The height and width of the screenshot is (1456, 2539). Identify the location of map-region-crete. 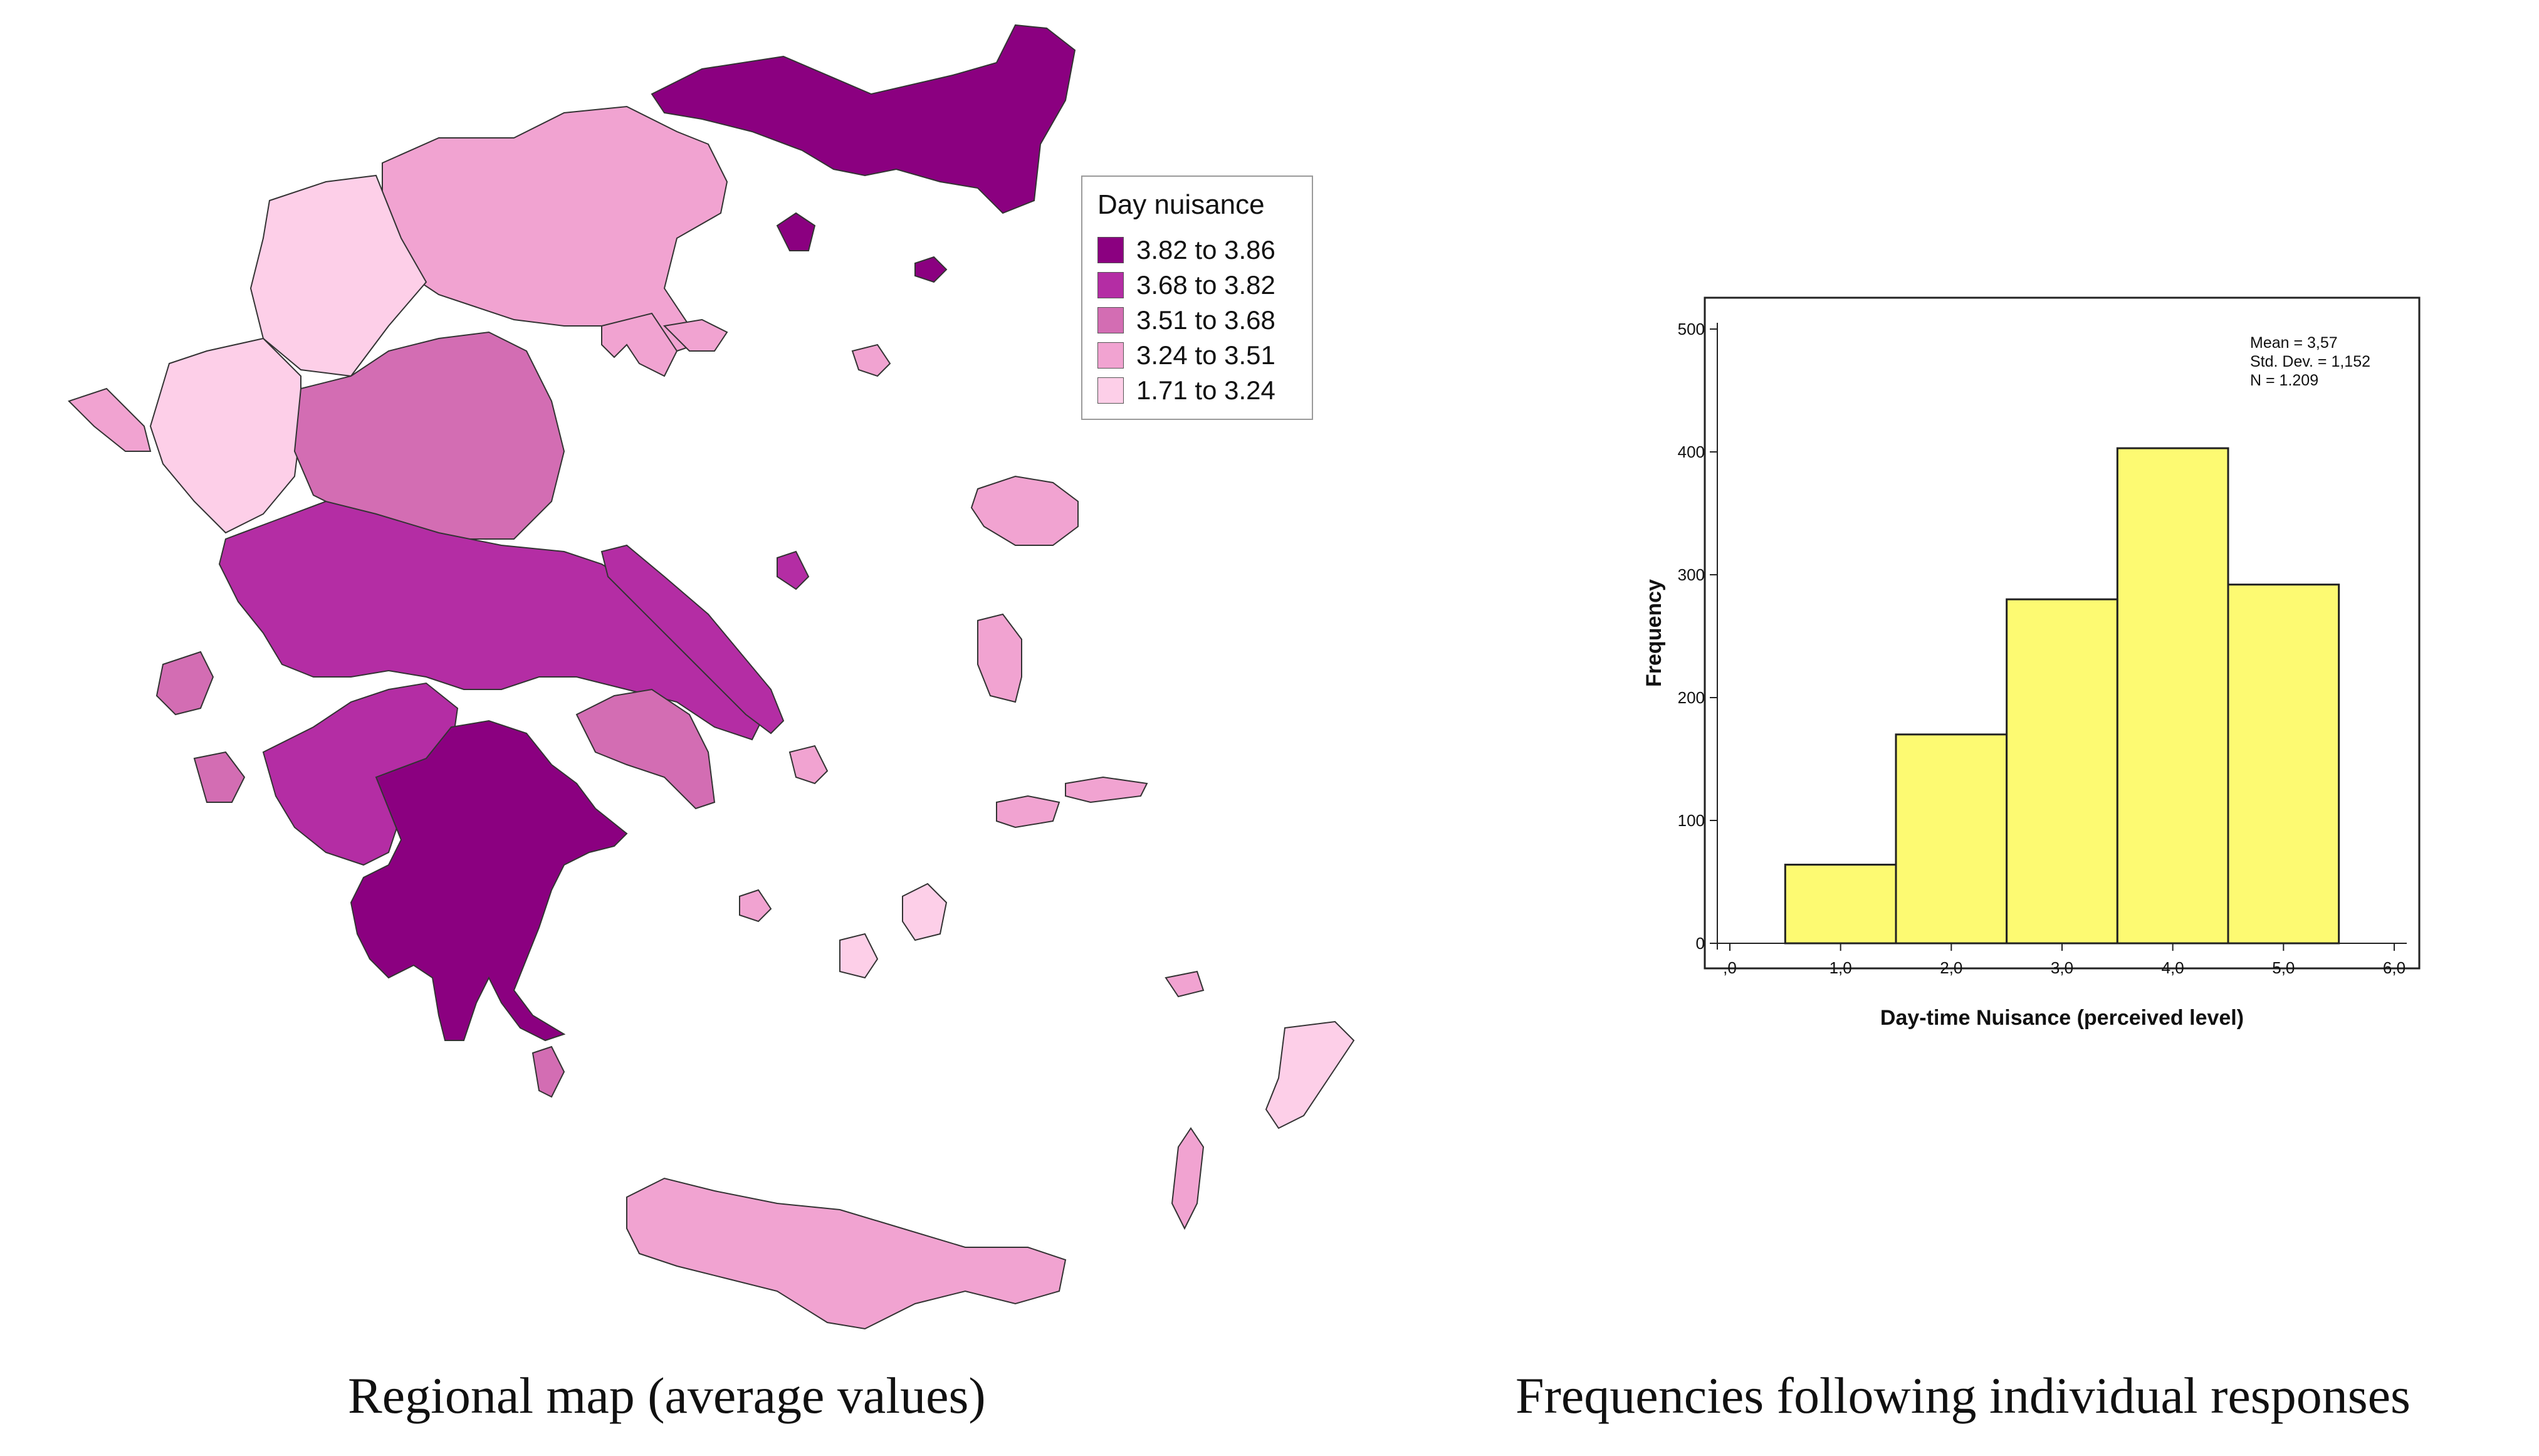
(847, 1253).